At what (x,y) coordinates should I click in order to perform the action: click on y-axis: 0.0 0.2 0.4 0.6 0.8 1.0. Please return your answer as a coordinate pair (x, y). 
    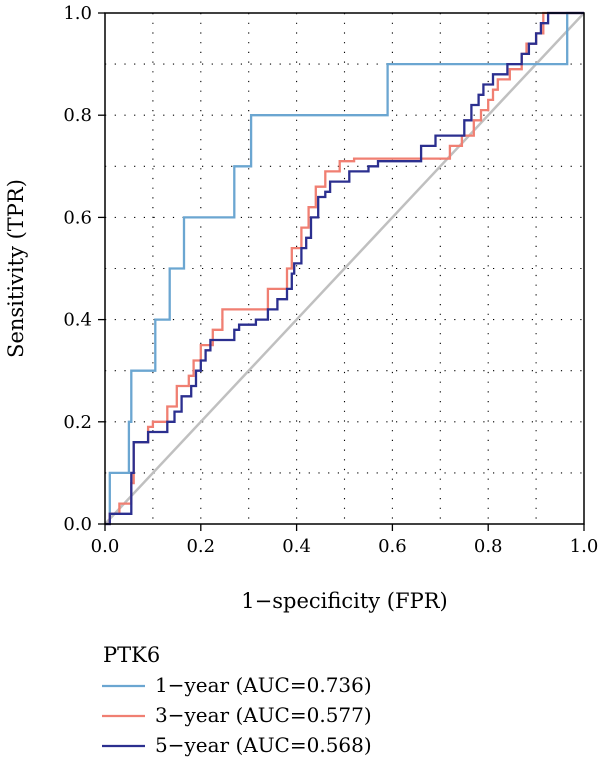
    Looking at the image, I should click on (84, 269).